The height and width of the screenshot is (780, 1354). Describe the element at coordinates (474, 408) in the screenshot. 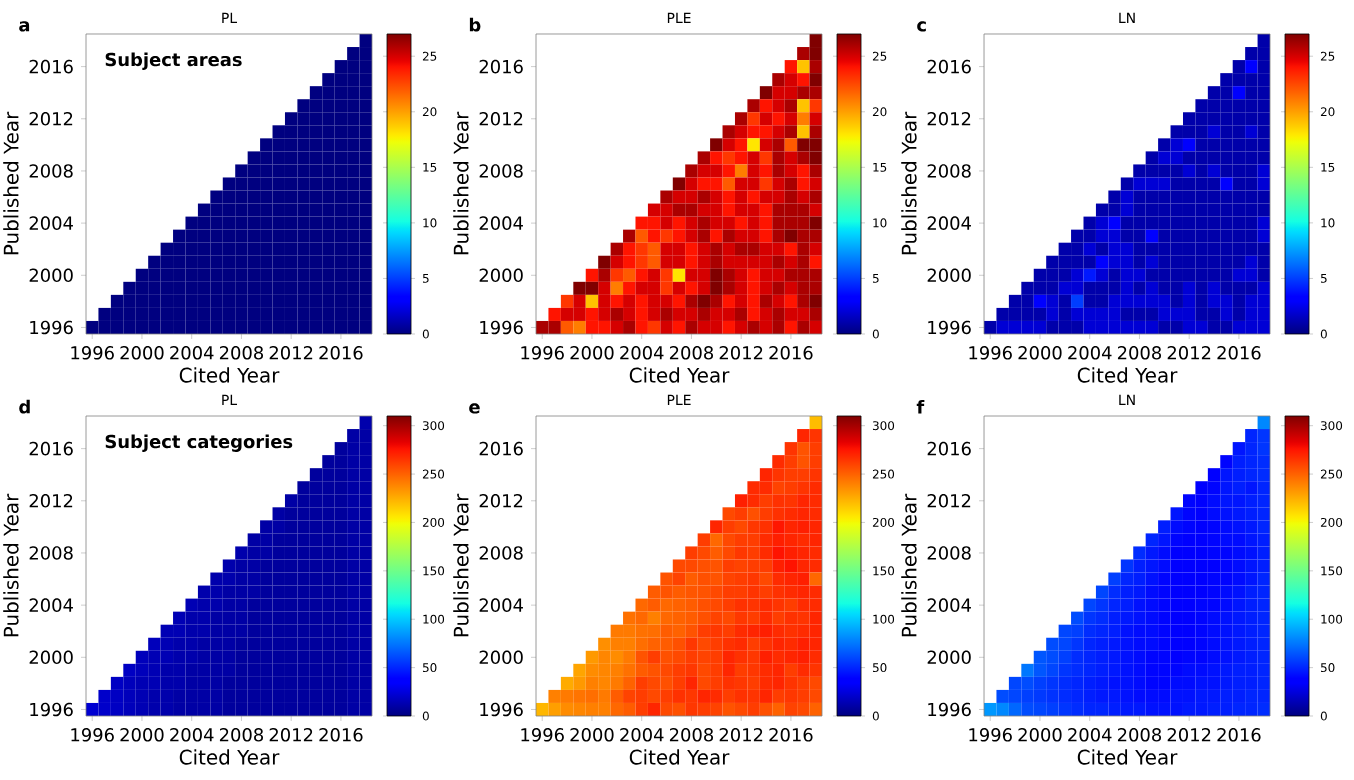

I see `text: e` at that location.